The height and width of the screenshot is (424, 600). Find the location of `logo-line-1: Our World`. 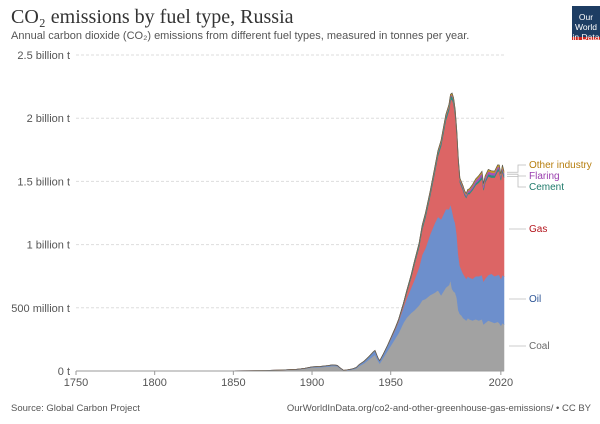

logo-line-1: Our World is located at coordinates (586, 22).